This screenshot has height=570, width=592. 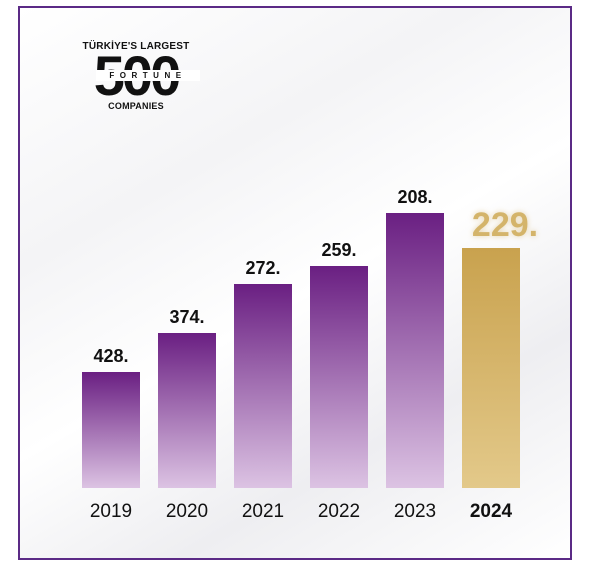 What do you see at coordinates (263, 386) in the screenshot?
I see `bar-2021` at bounding box center [263, 386].